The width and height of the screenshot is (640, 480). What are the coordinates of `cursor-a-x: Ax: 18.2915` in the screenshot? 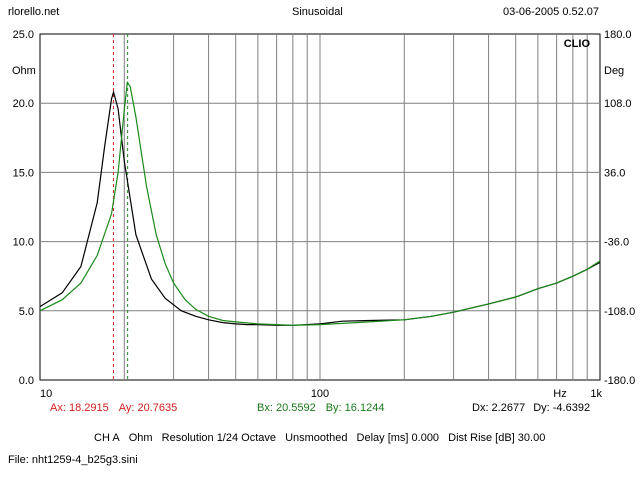 It's located at (79, 408).